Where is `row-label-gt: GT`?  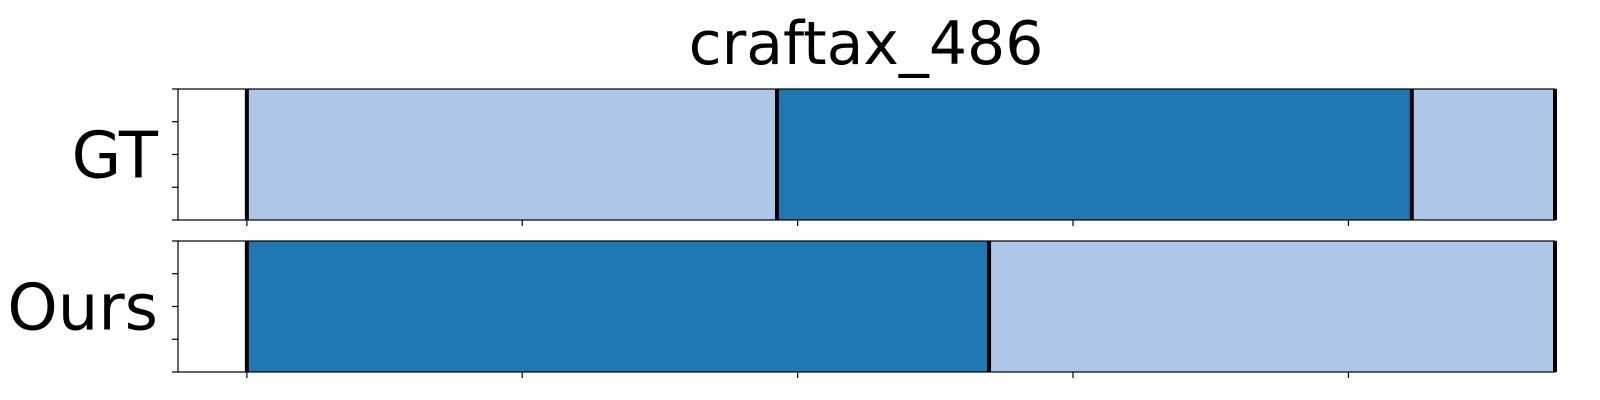 row-label-gt: GT is located at coordinates (115, 157).